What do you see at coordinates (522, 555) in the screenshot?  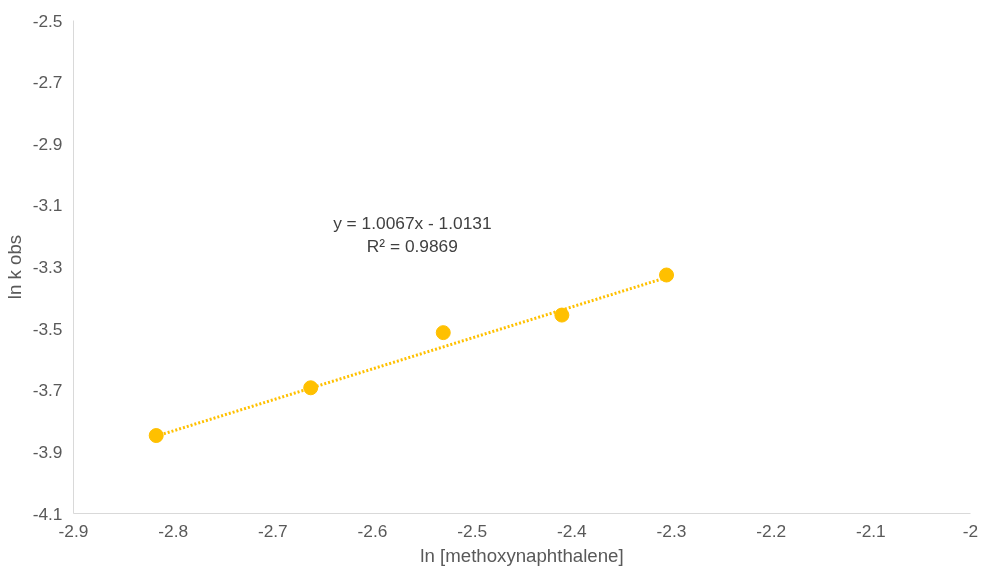 I see `x-axis-title: ln [methoxynaphthalene]` at bounding box center [522, 555].